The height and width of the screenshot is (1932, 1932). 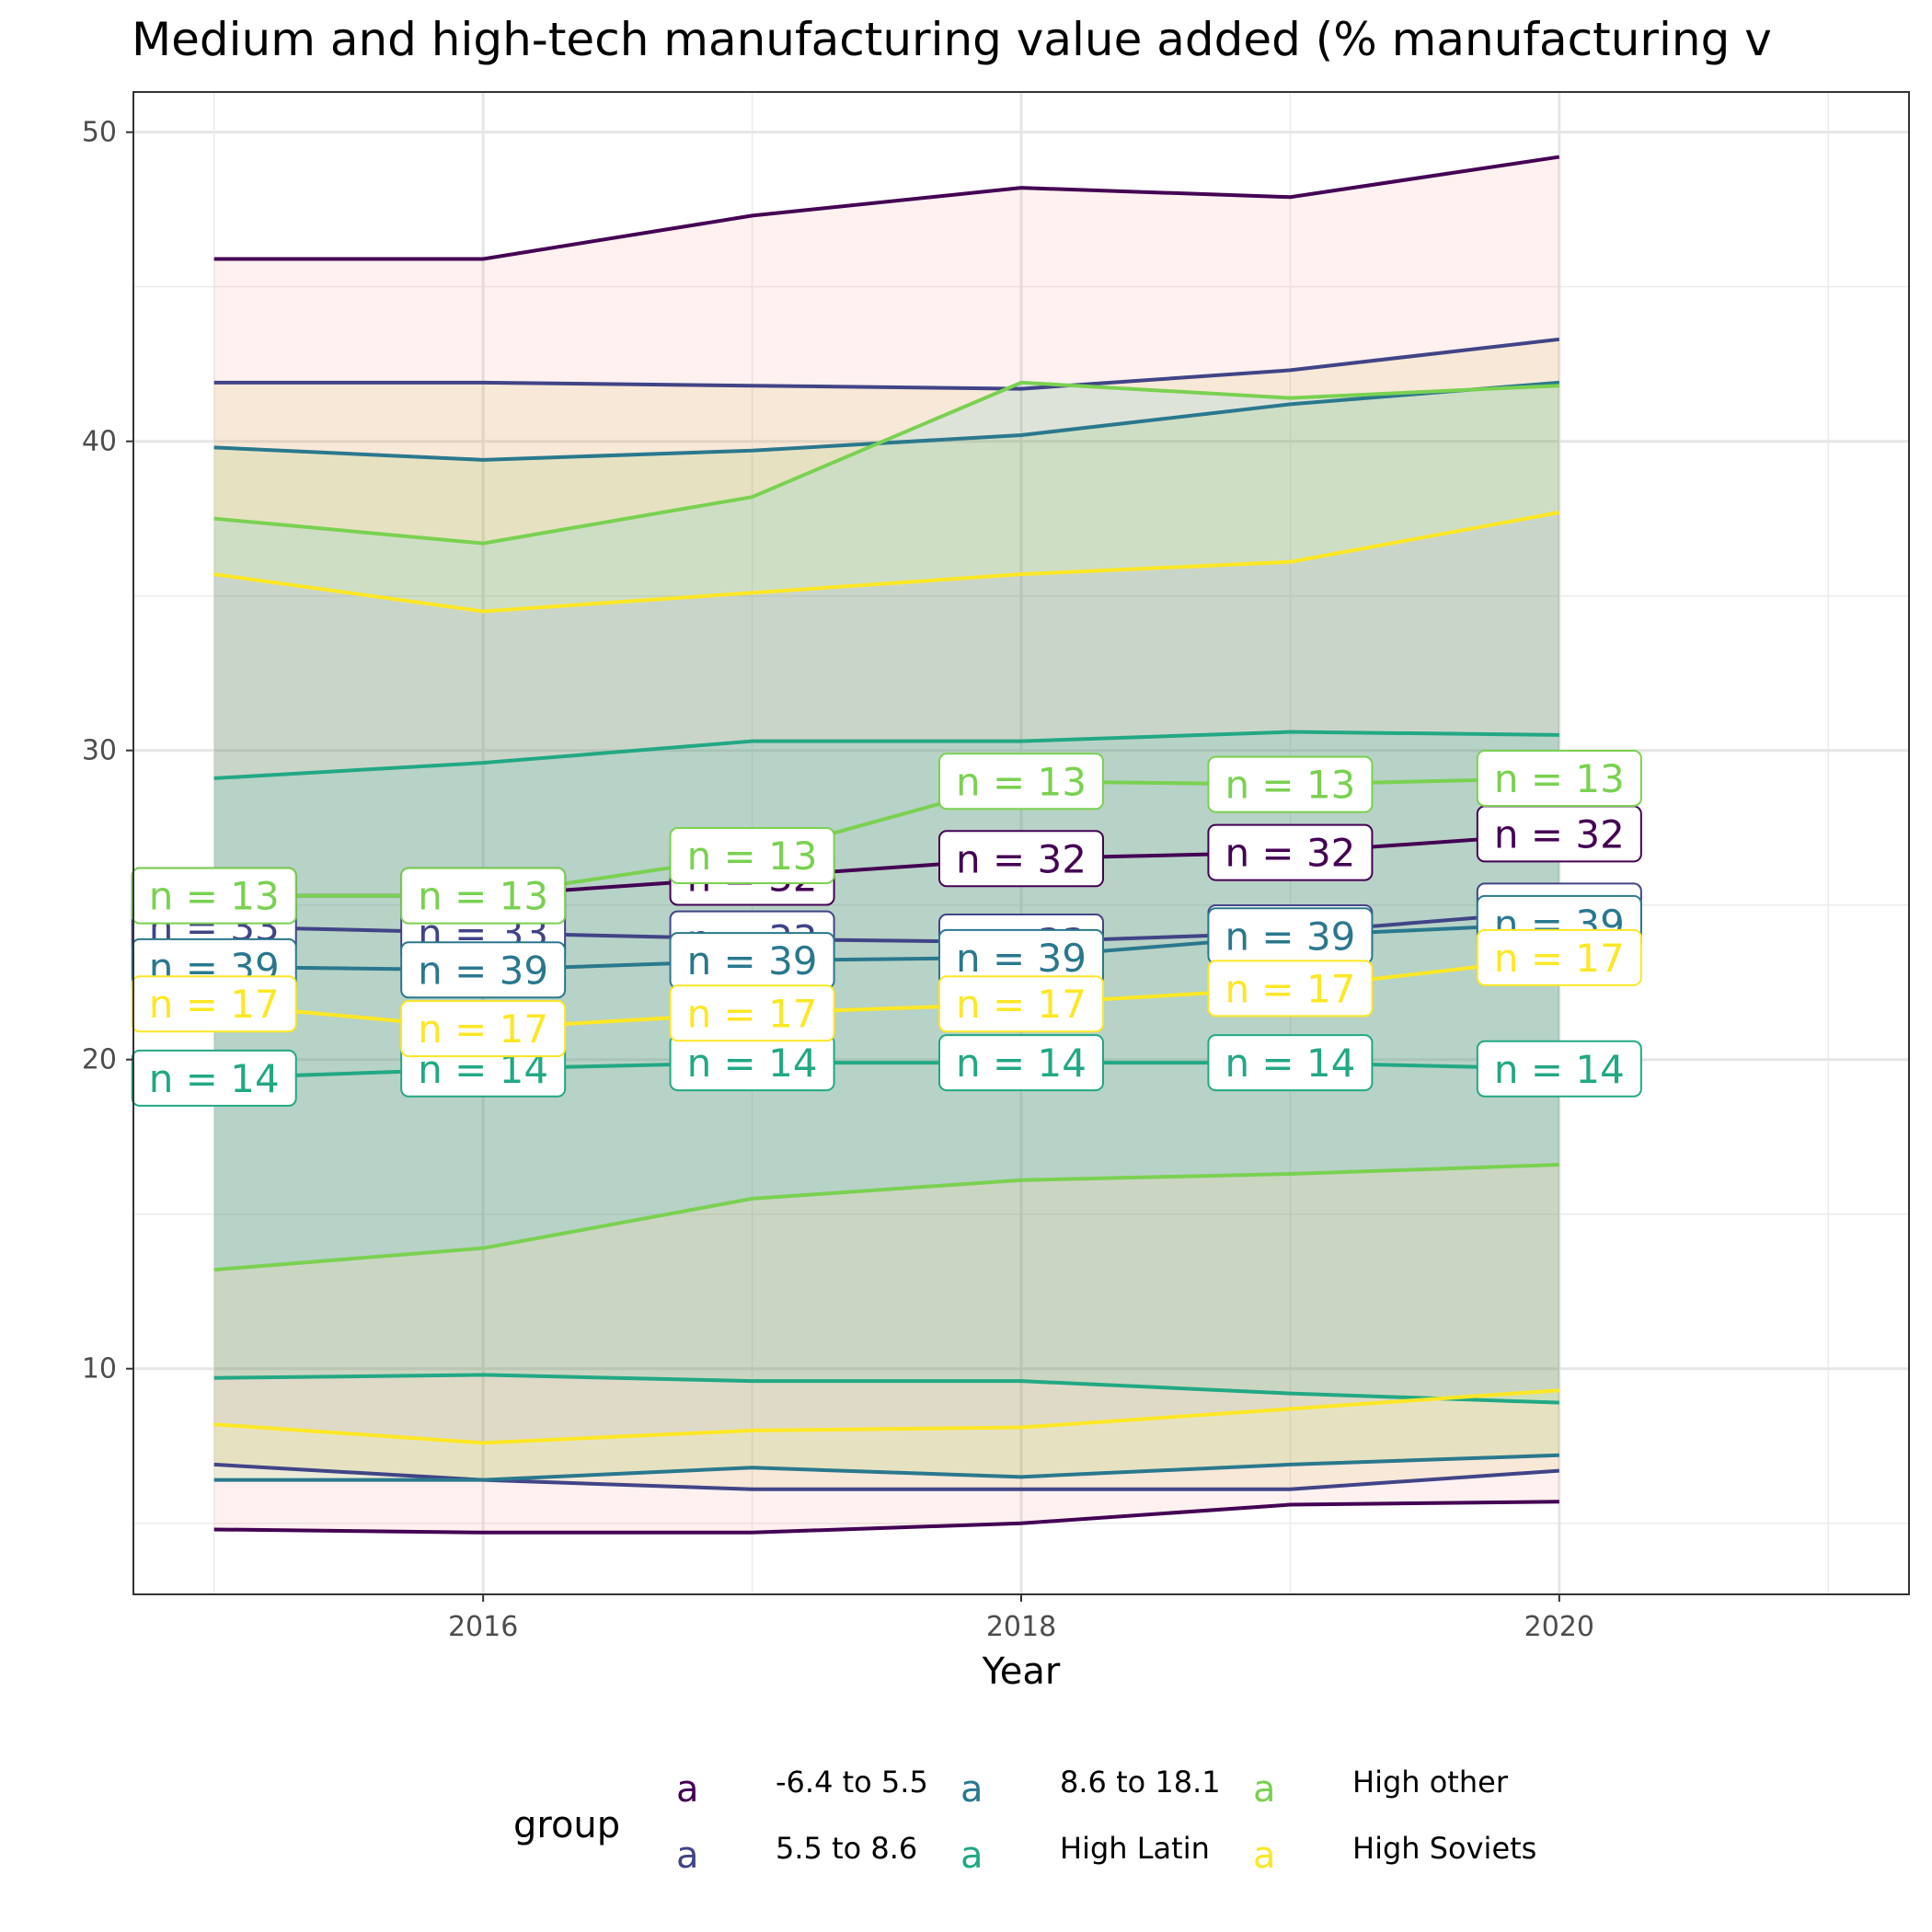 I want to click on legend-label: High Soviets, so click(x=1444, y=1848).